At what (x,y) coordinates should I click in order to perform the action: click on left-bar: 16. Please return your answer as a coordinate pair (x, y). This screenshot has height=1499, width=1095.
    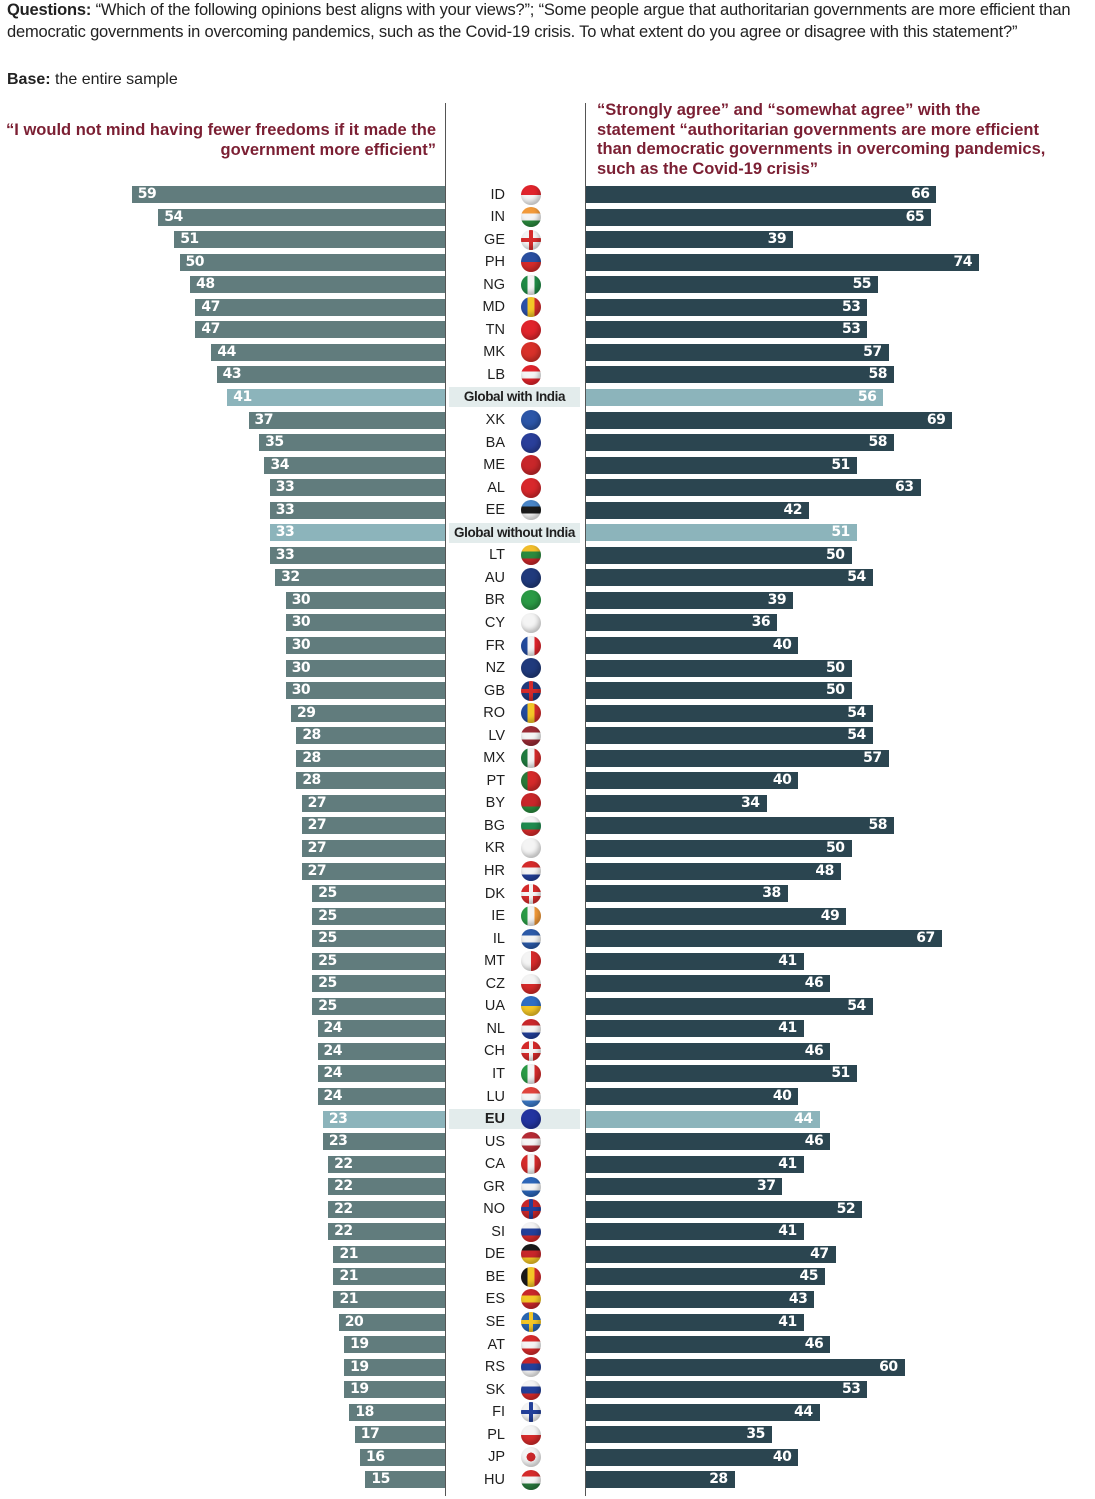
    Looking at the image, I should click on (402, 1457).